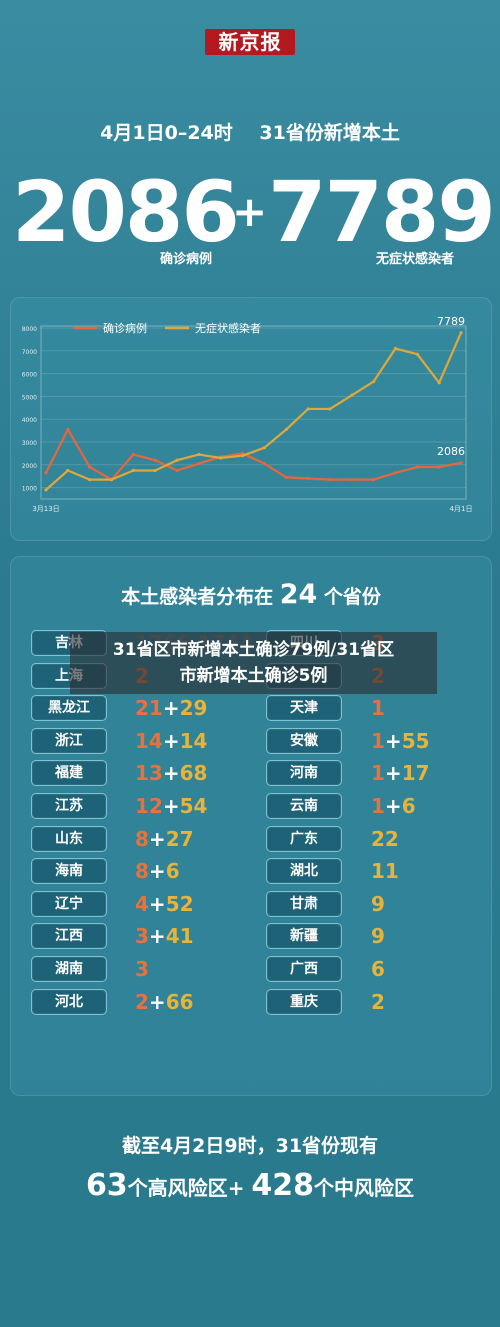 The width and height of the screenshot is (500, 1327). Describe the element at coordinates (157, 871) in the screenshot. I see `province-count: 8+6` at that location.